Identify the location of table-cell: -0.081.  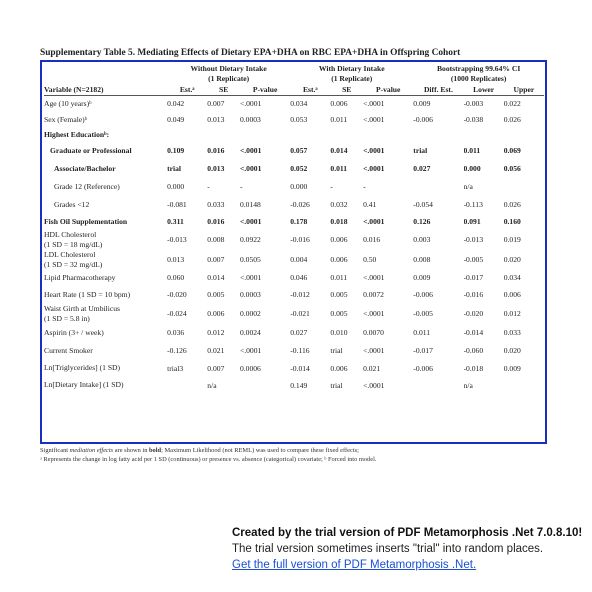
(177, 204).